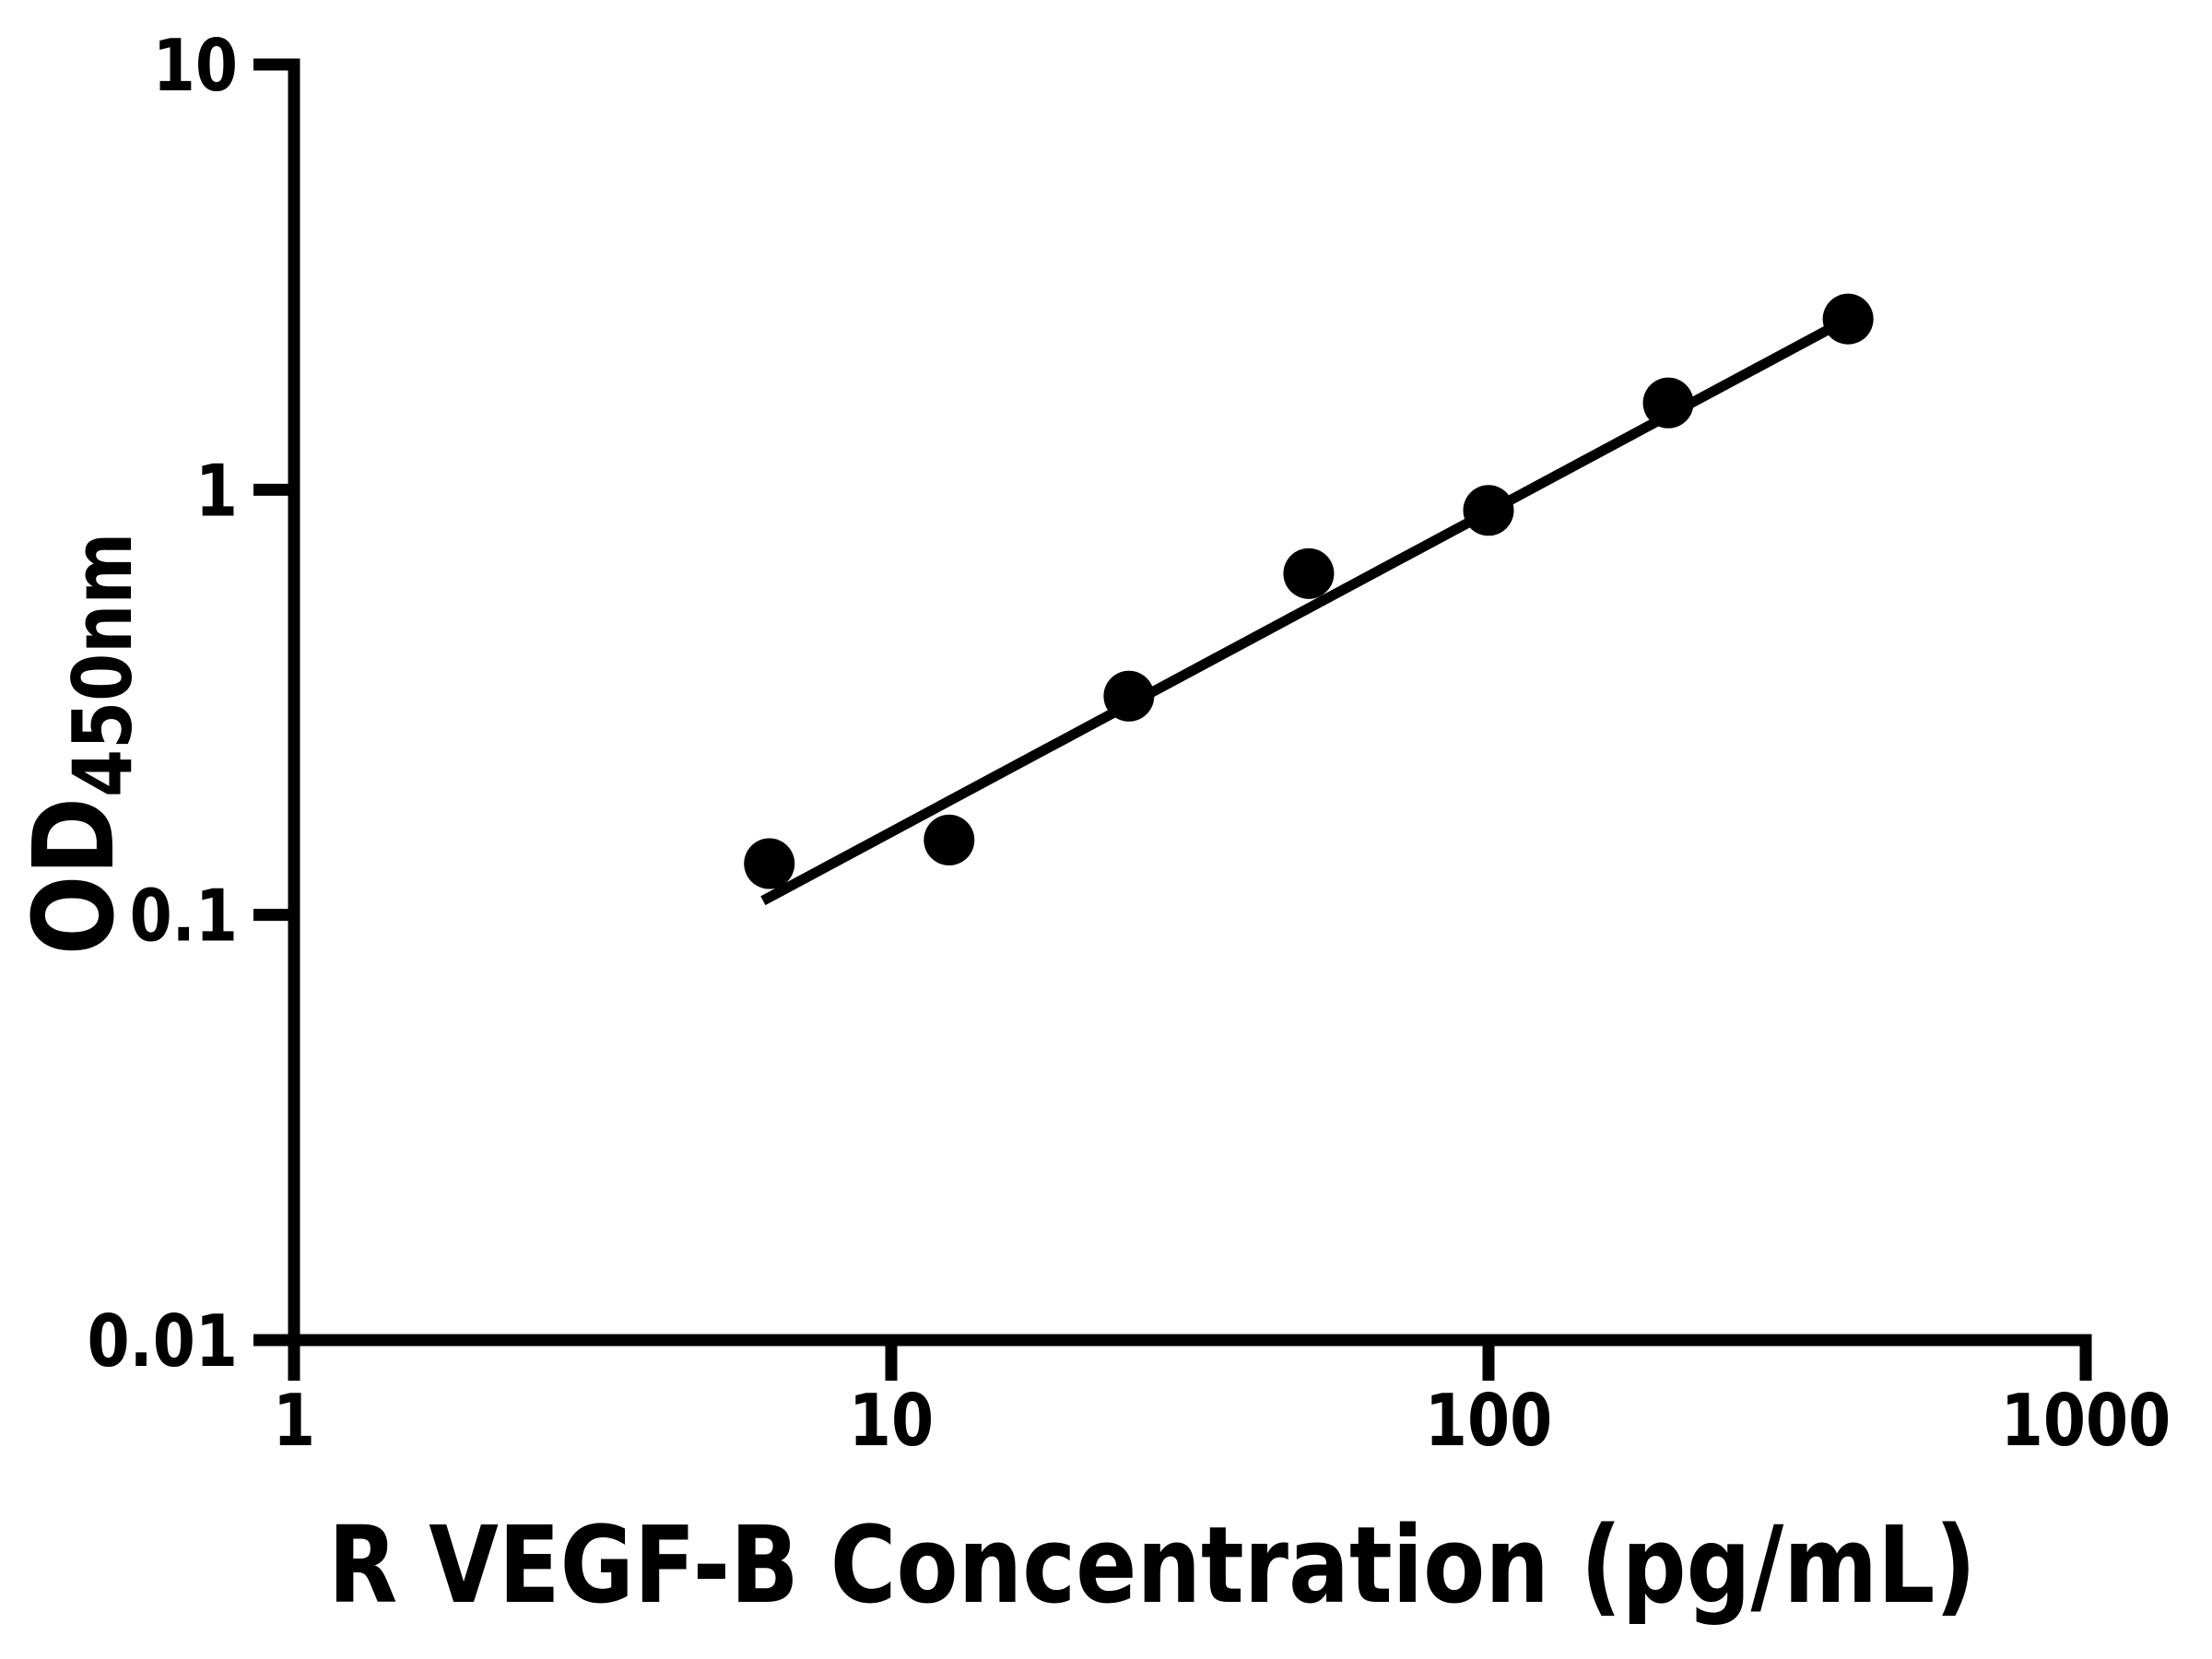 Image resolution: width=2212 pixels, height=1659 pixels. I want to click on x-tick-label: 1, so click(294, 1422).